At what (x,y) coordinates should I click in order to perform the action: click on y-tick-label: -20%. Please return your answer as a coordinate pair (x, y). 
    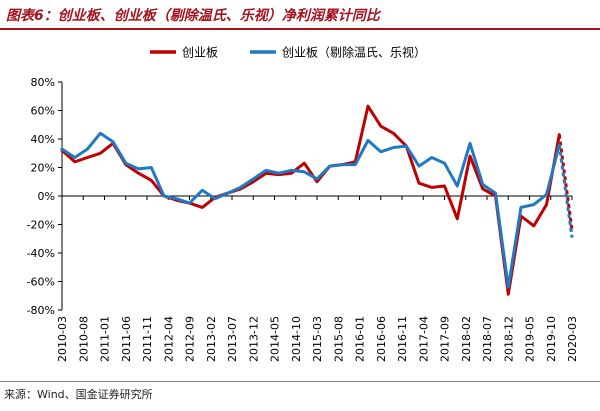
    Looking at the image, I should click on (41, 225).